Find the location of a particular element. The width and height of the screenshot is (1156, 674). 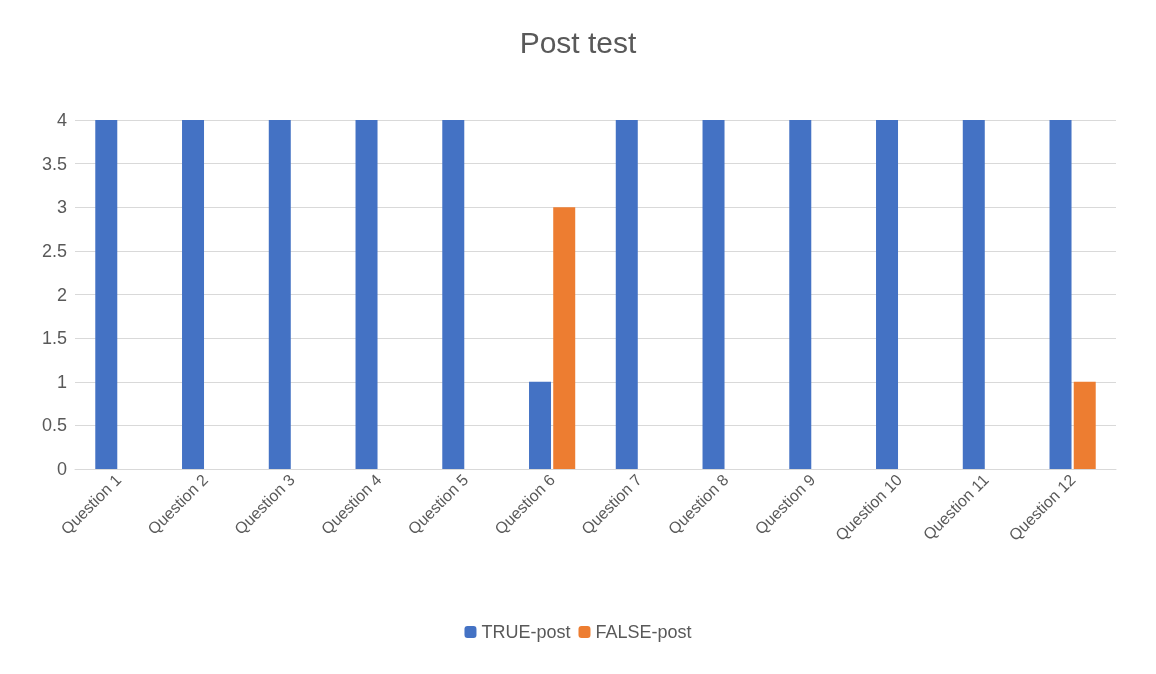

chart-title: Post test is located at coordinates (578, 42).